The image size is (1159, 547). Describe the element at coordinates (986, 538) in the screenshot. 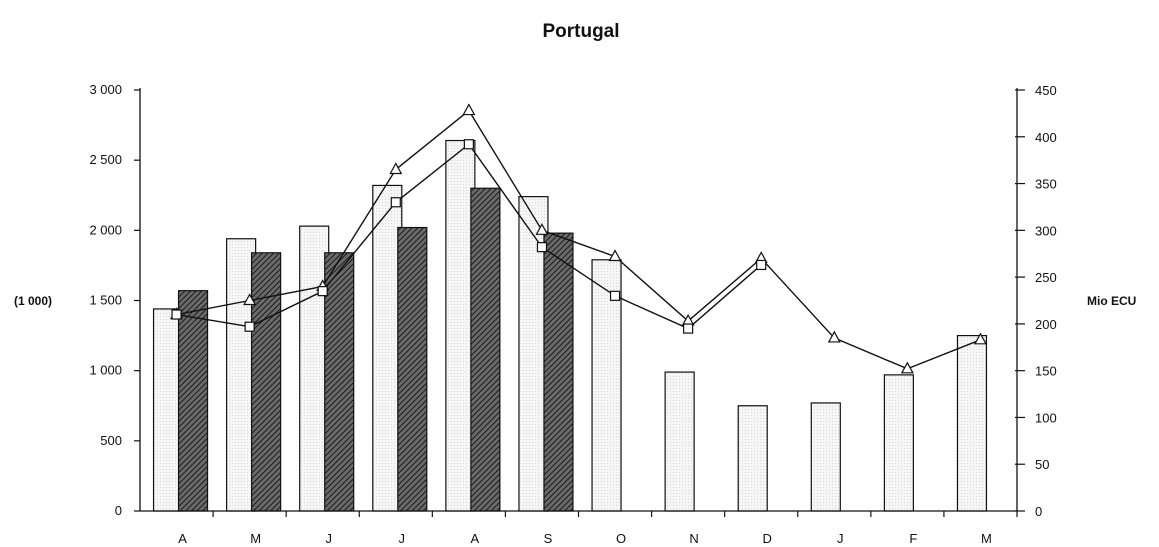

I see `x-tick-label-11: M` at that location.